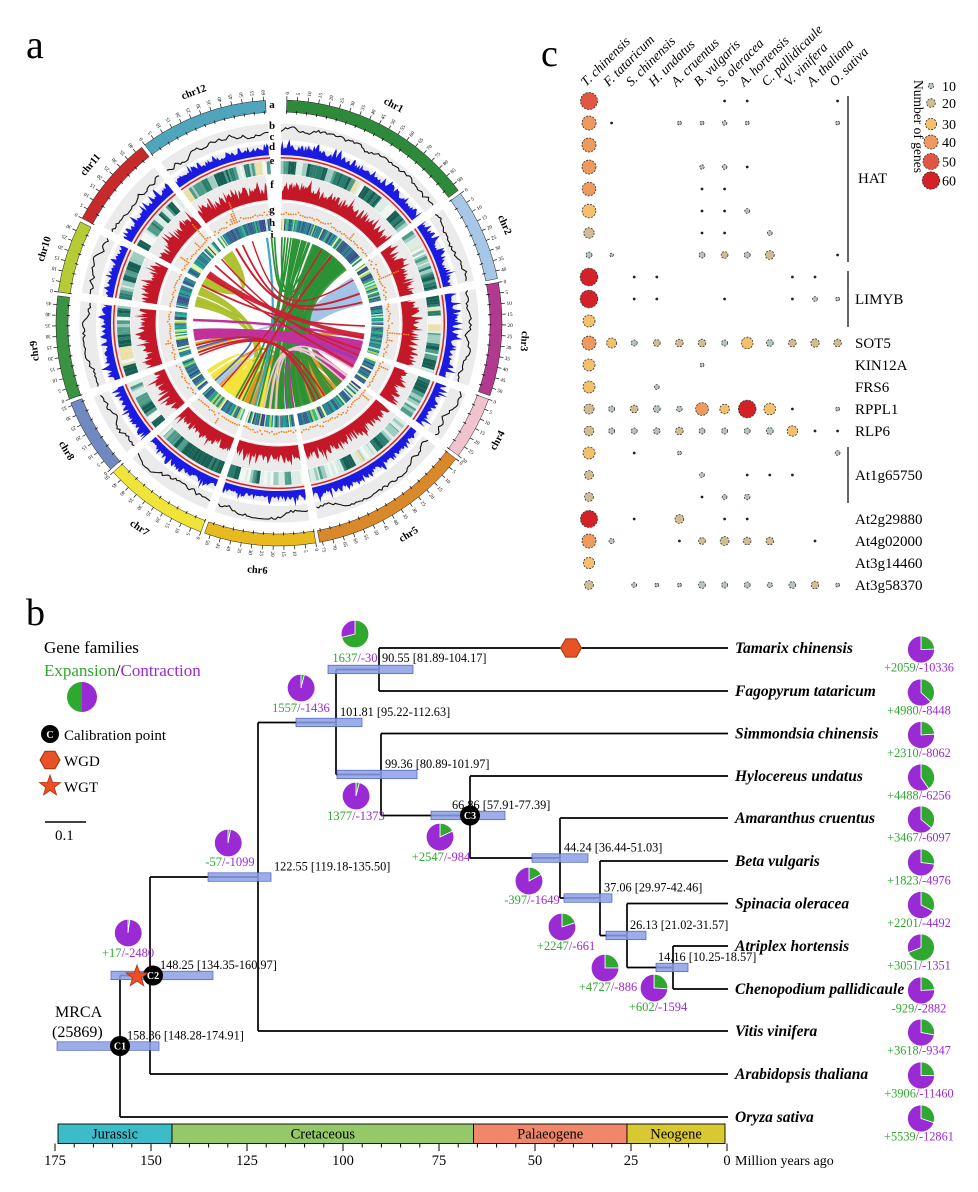  Describe the element at coordinates (343, 1161) in the screenshot. I see `svg-text: 100` at that location.